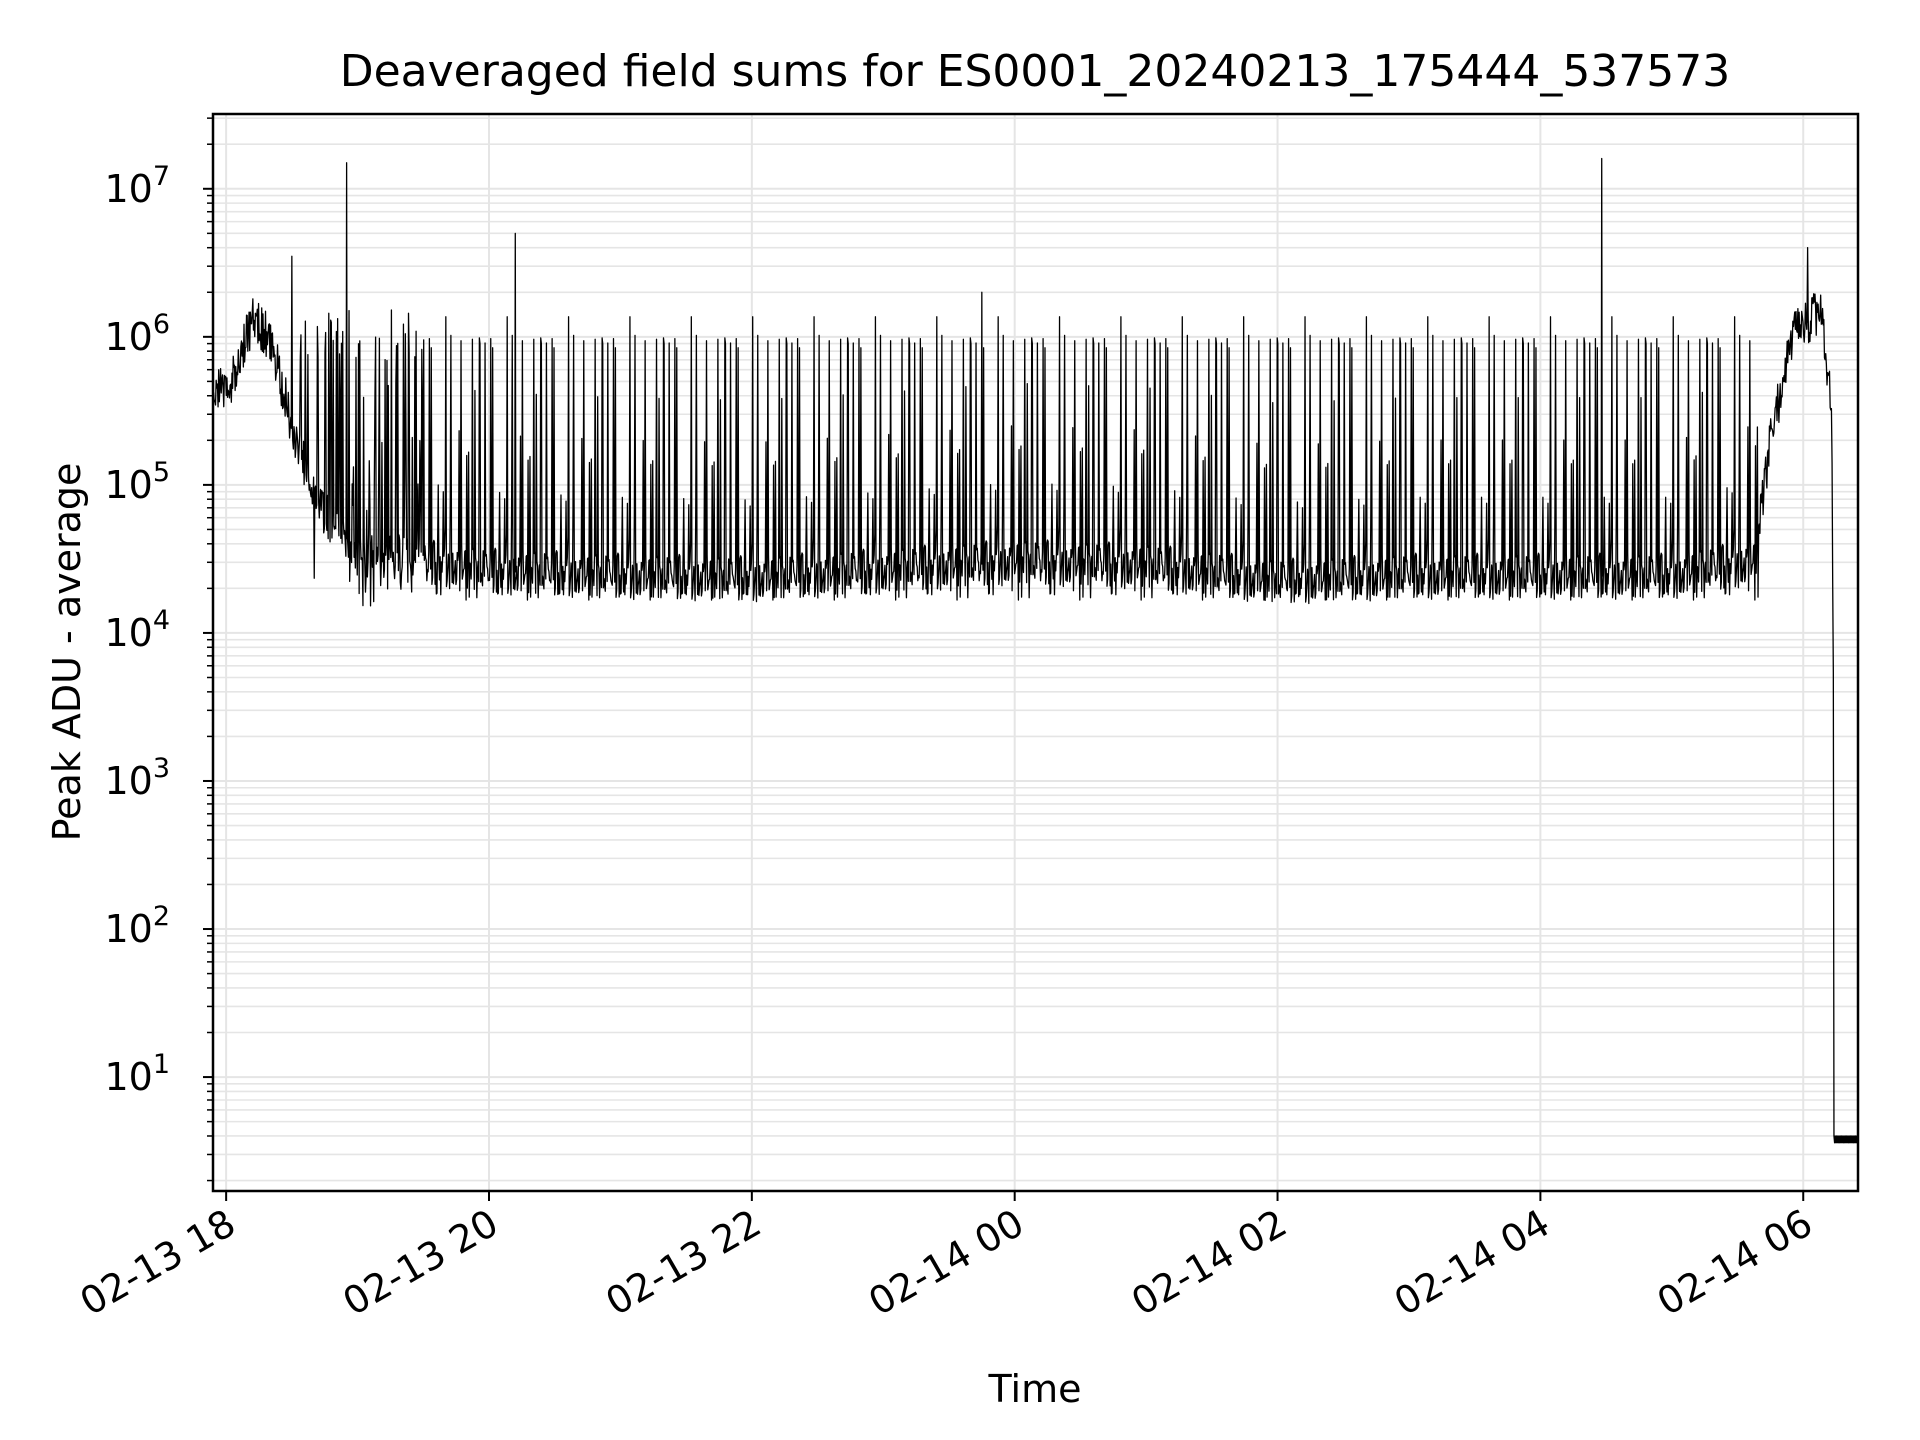  Describe the element at coordinates (137, 630) in the screenshot. I see `y-tick-label: 104` at that location.